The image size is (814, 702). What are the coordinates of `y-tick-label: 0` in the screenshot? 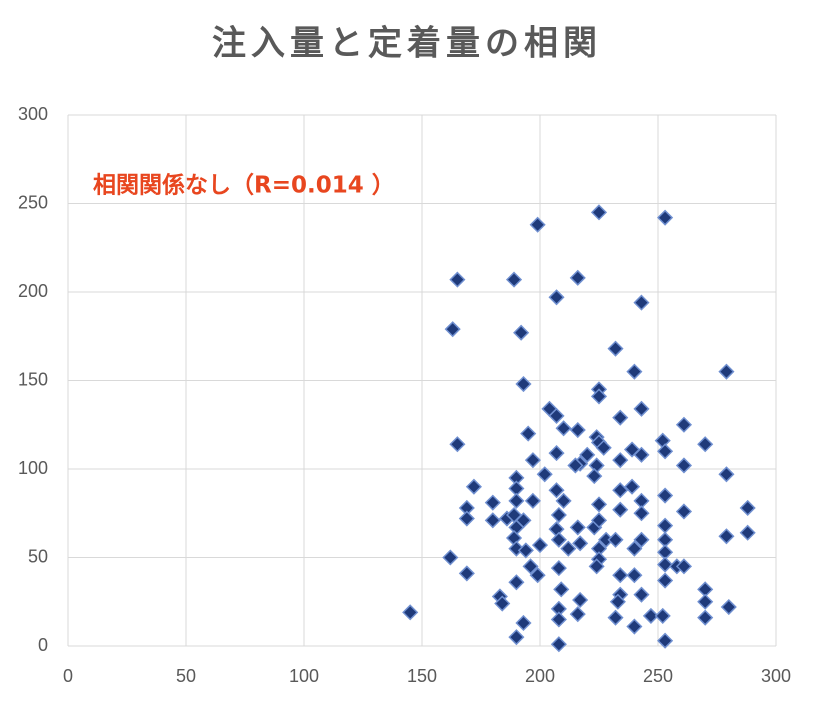 It's located at (43, 645).